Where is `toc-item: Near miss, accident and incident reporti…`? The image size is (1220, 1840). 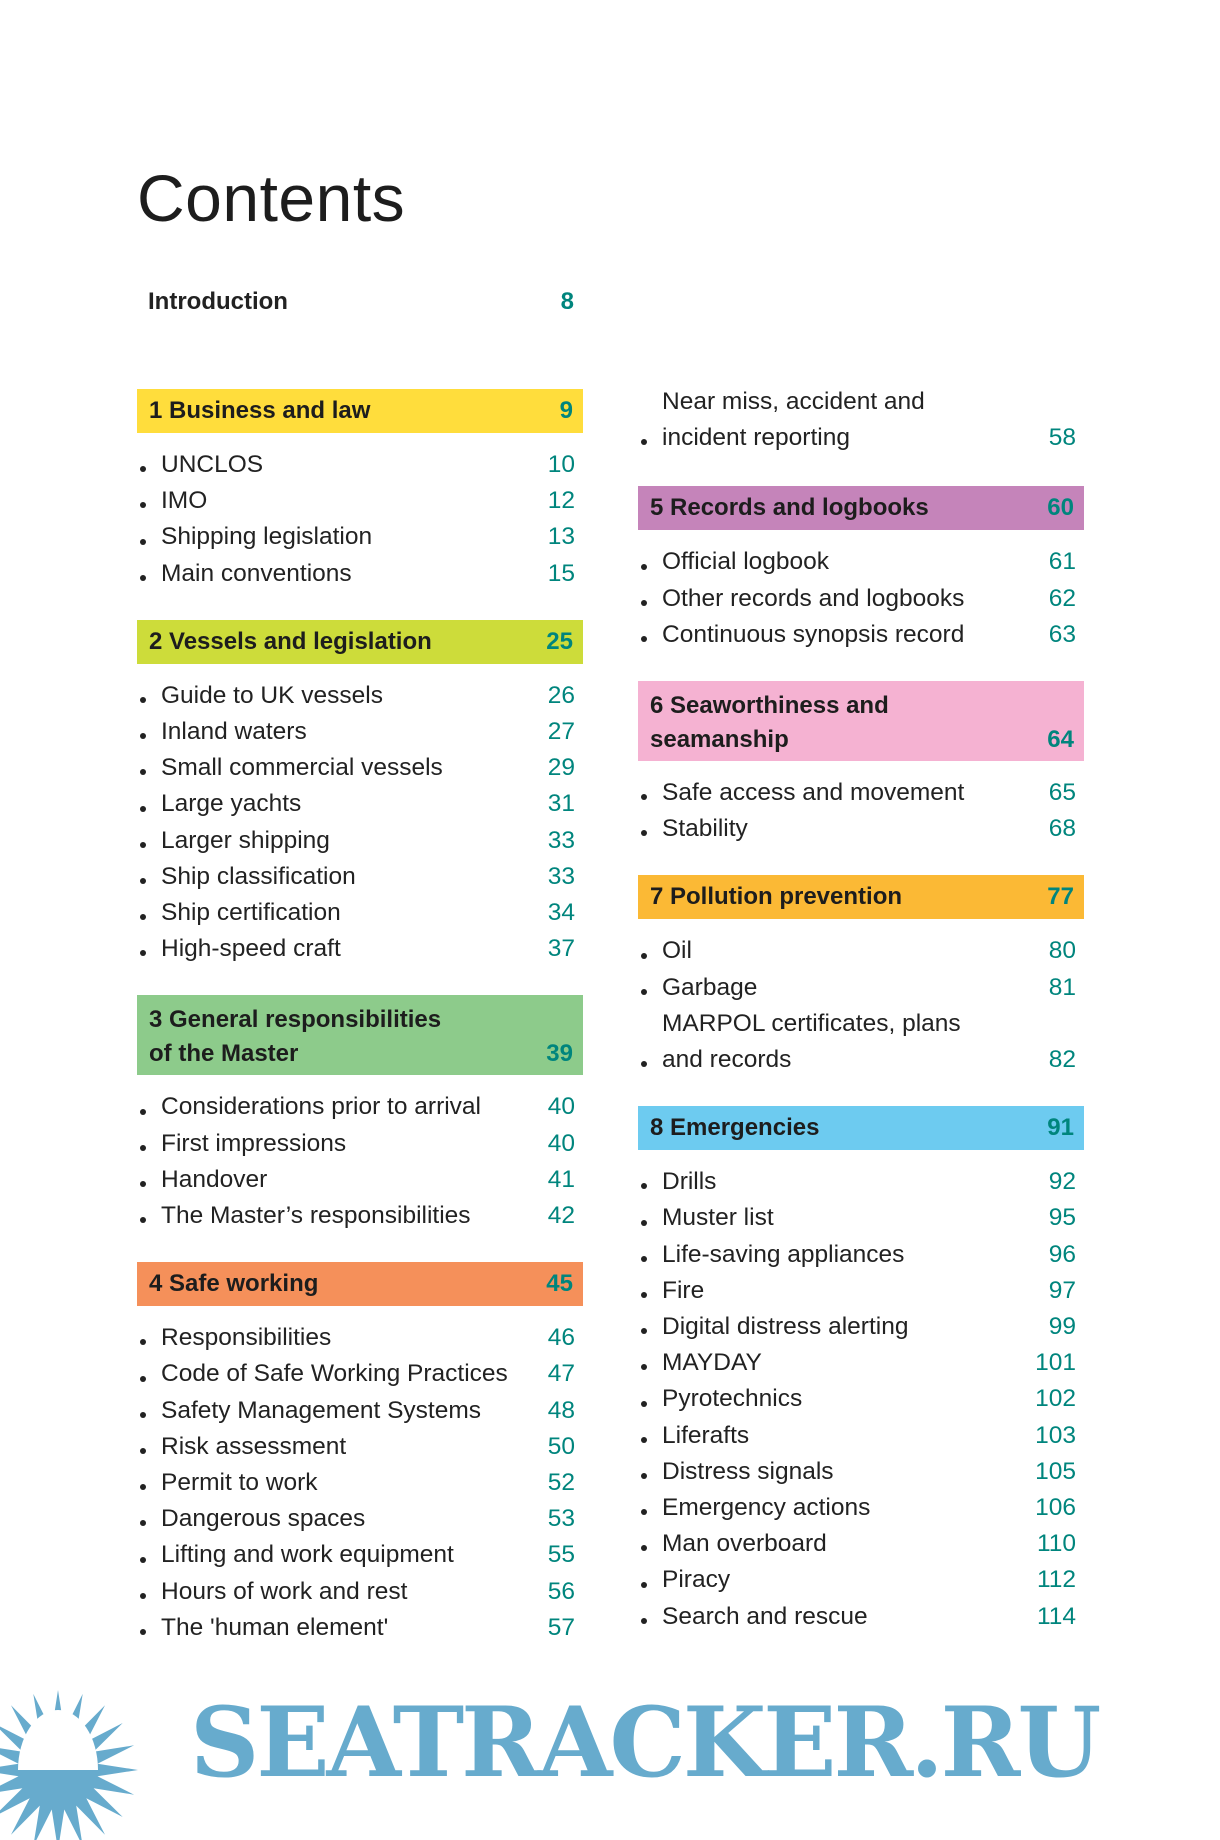 toc-item: Near miss, accident and incident reporti… is located at coordinates (861, 420).